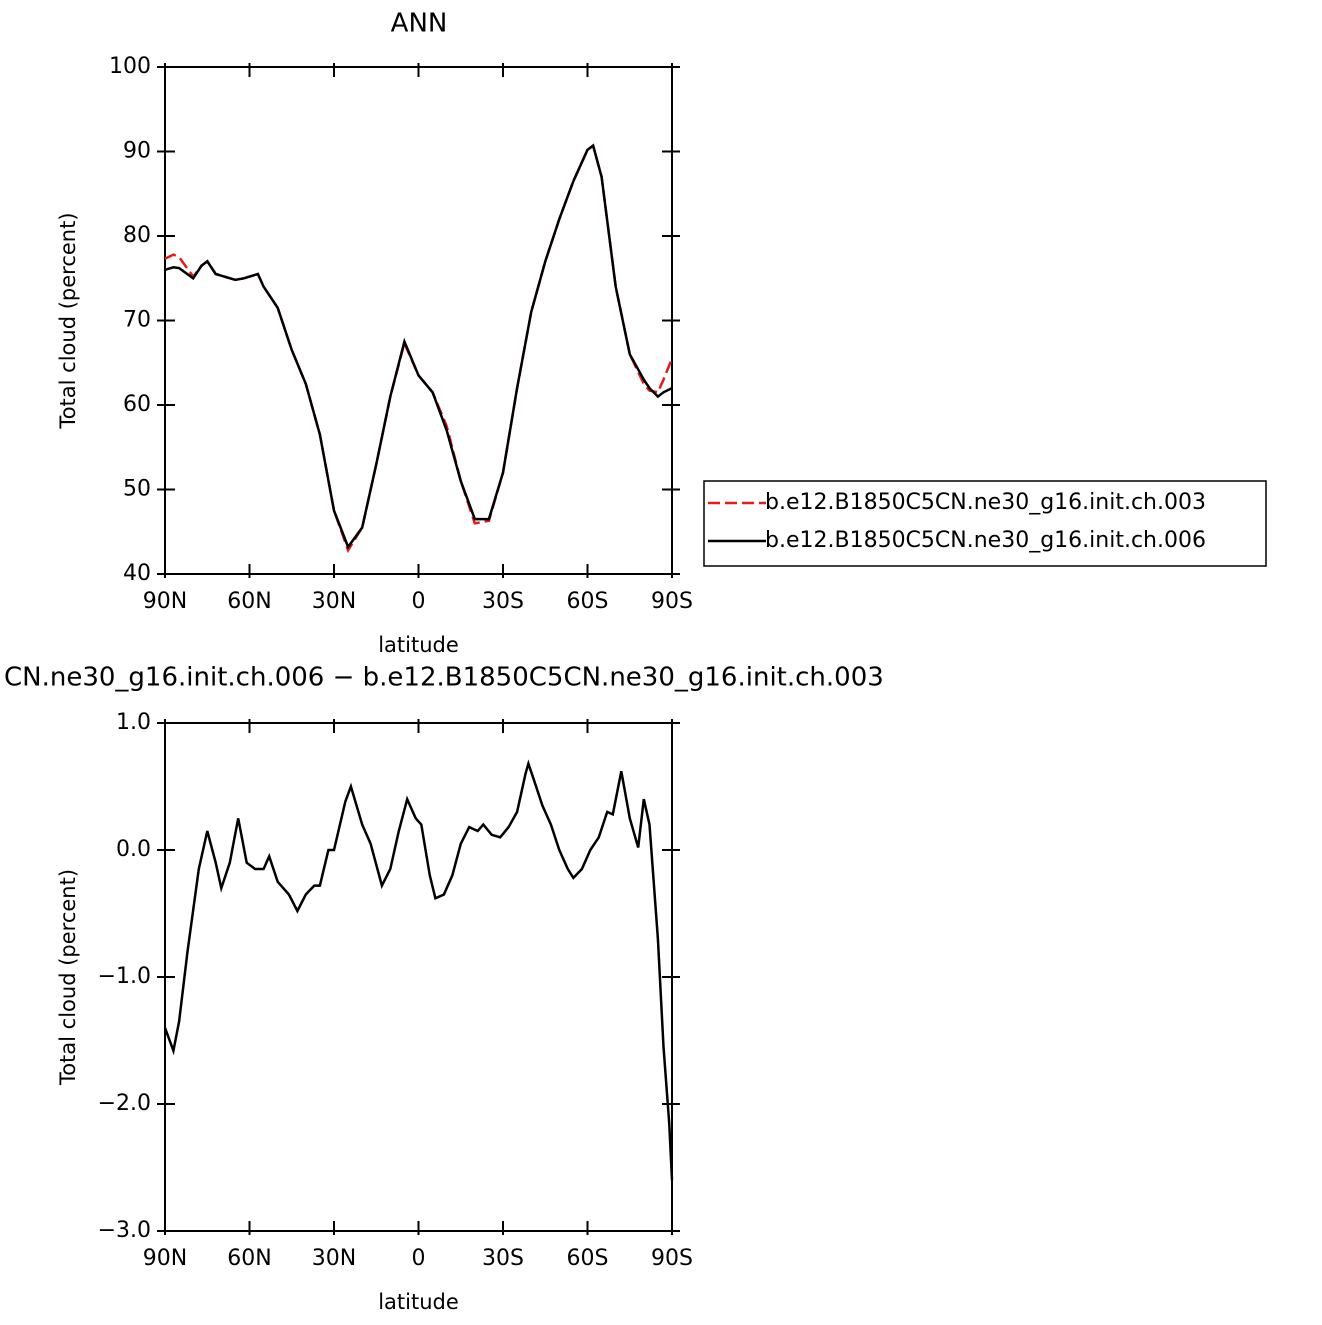 This screenshot has width=1322, height=1325. What do you see at coordinates (985, 540) in the screenshot?
I see `legend-label: b.e12.B1850C5CN.ne30_g16.init.ch.006` at bounding box center [985, 540].